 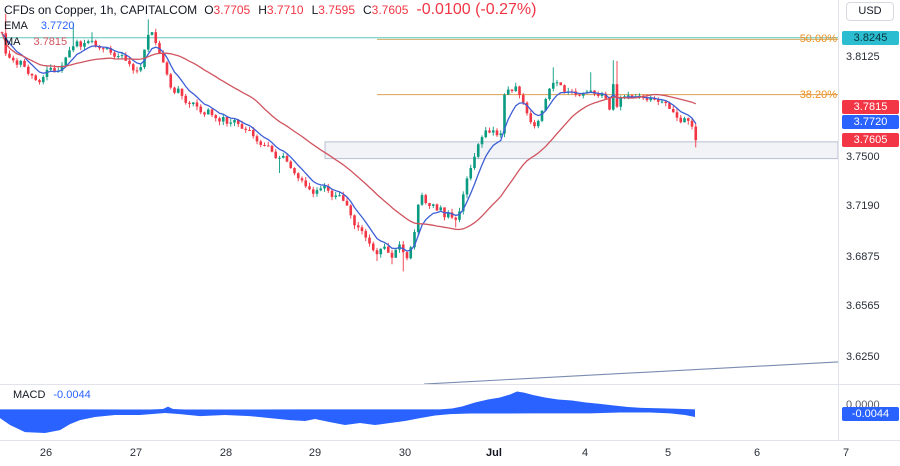 I want to click on time-tick: 30, so click(x=405, y=453).